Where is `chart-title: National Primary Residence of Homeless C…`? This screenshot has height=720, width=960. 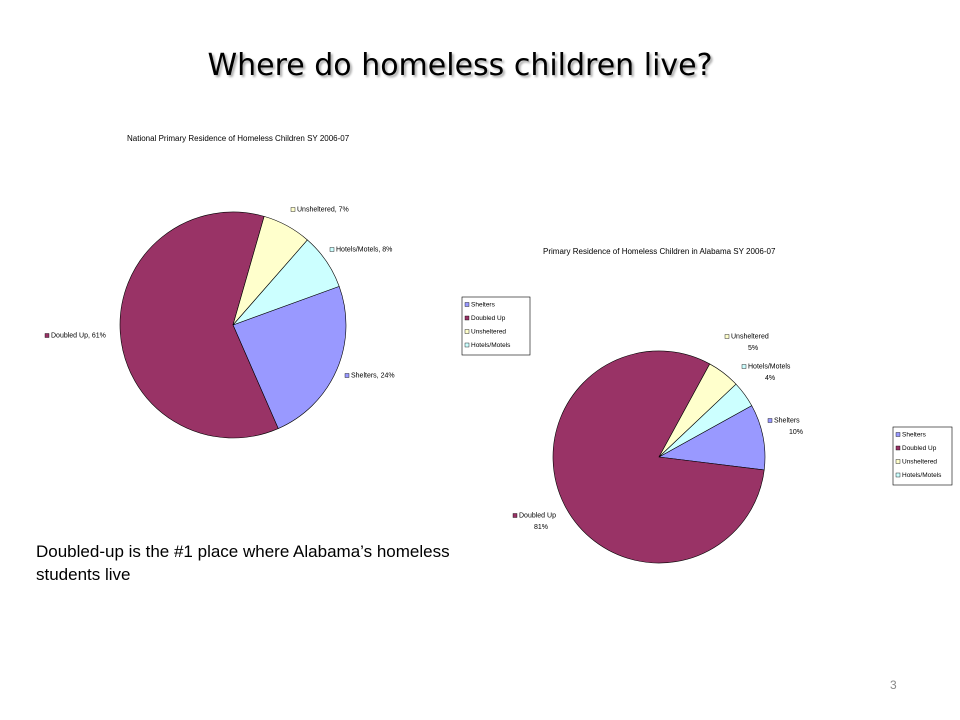
chart-title: National Primary Residence of Homeless C… is located at coordinates (238, 138).